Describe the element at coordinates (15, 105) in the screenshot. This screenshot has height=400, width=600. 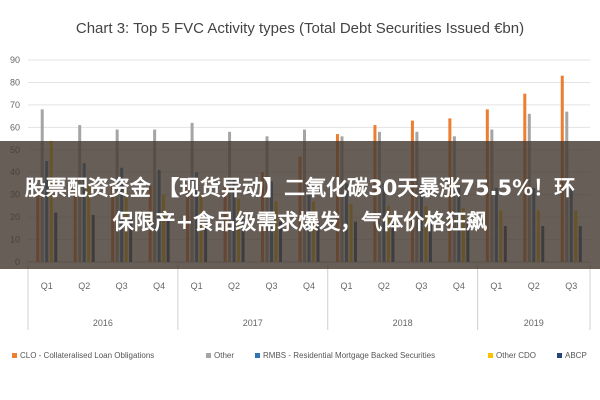
I see `y-tick-label: 70` at that location.